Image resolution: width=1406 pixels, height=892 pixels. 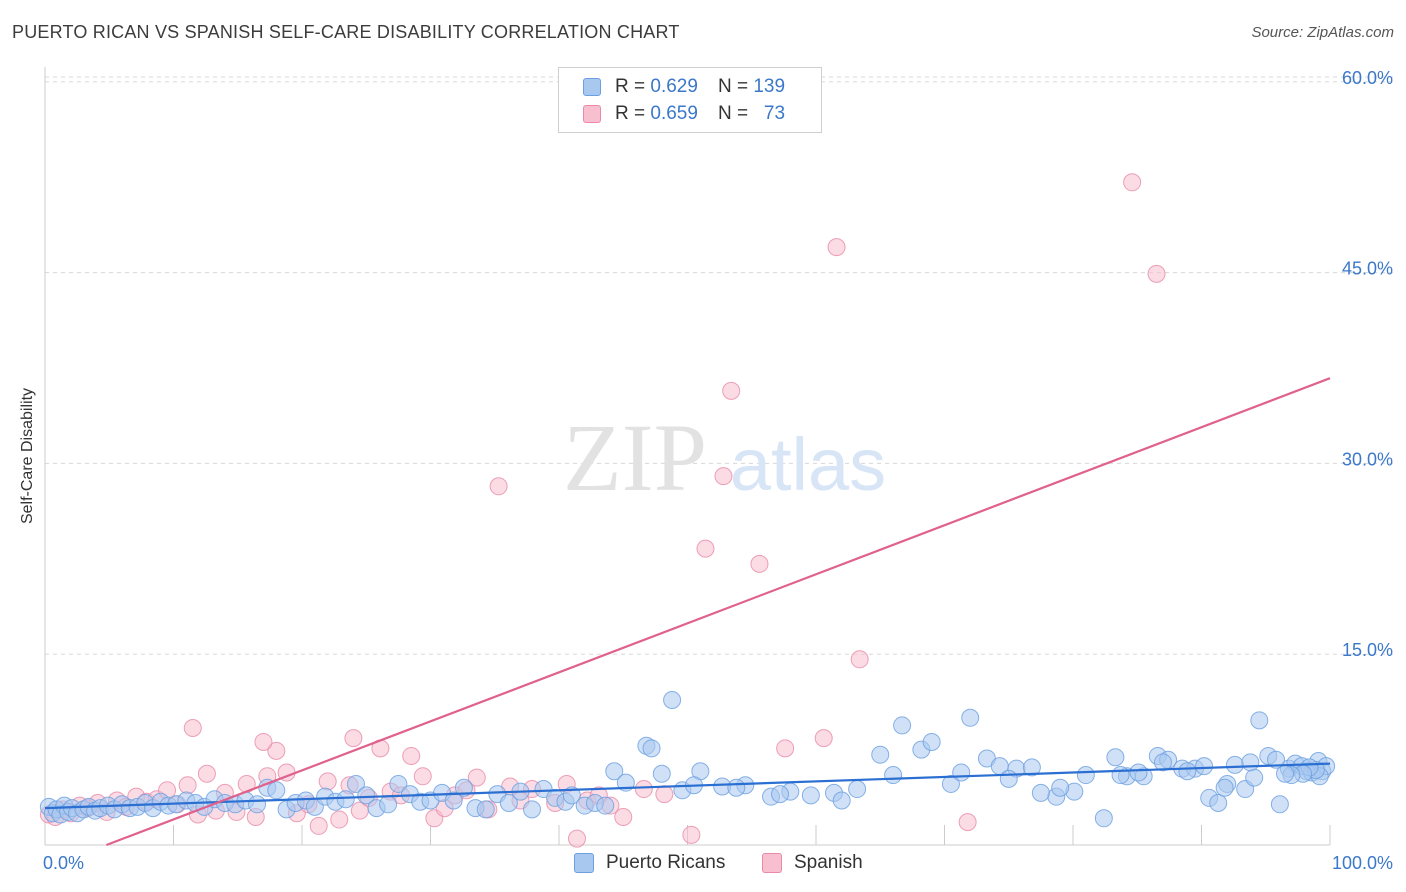 I want to click on x-tick-label: 0.0%, so click(x=63, y=863).